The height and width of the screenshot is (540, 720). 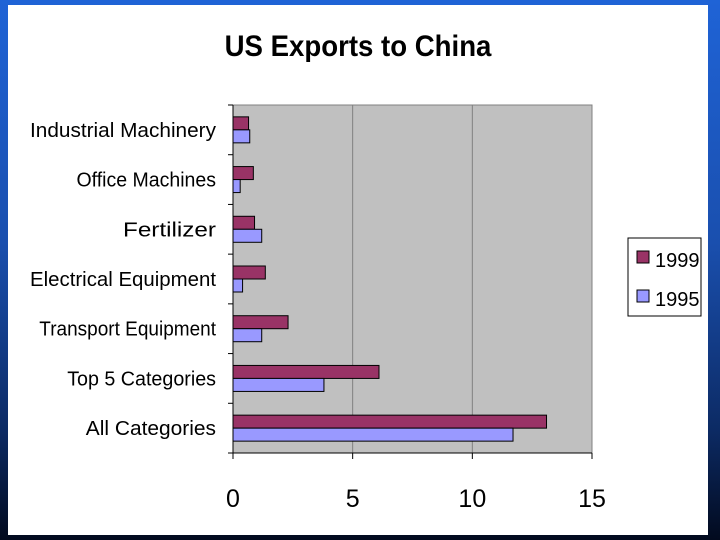 I want to click on legend-label-1999: 1999, so click(x=677, y=261).